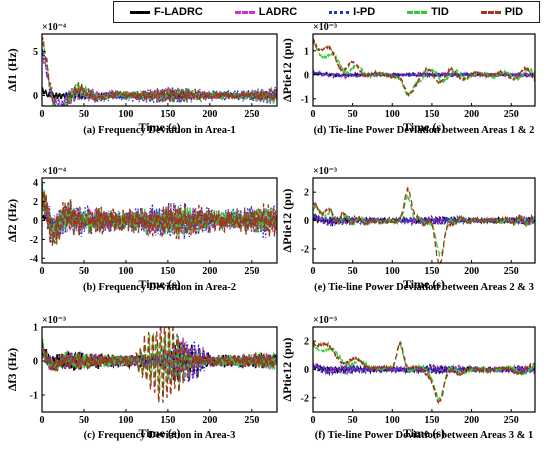 This screenshot has height=473, width=550. I want to click on y-axis-label: Δf3 (Hz), so click(12, 369).